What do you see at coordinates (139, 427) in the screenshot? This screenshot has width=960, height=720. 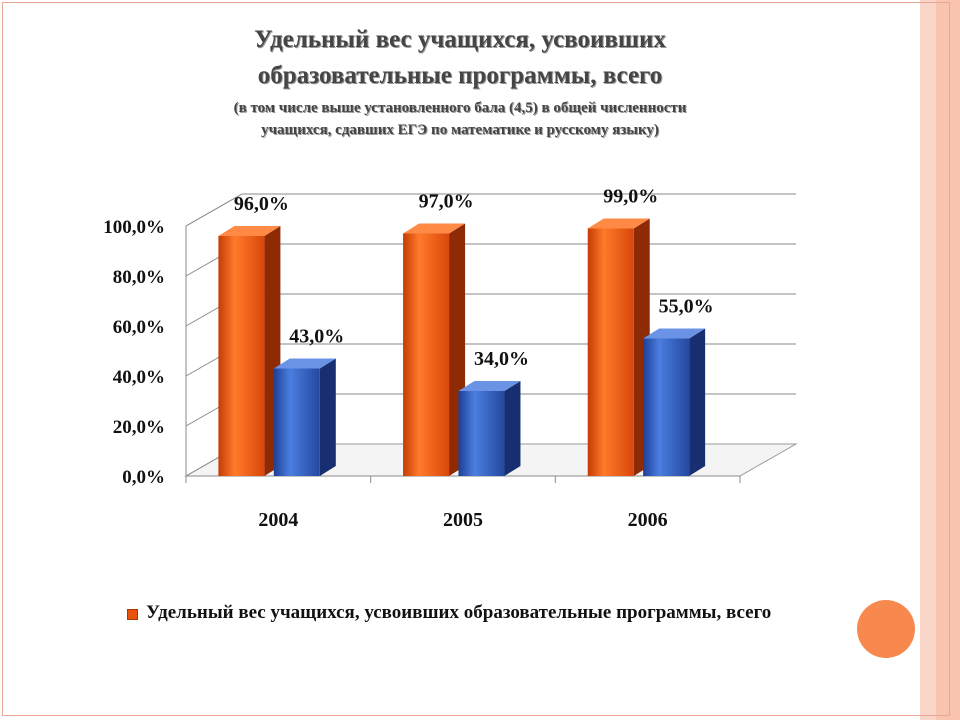 I see `y-tick-label: 20,0%` at bounding box center [139, 427].